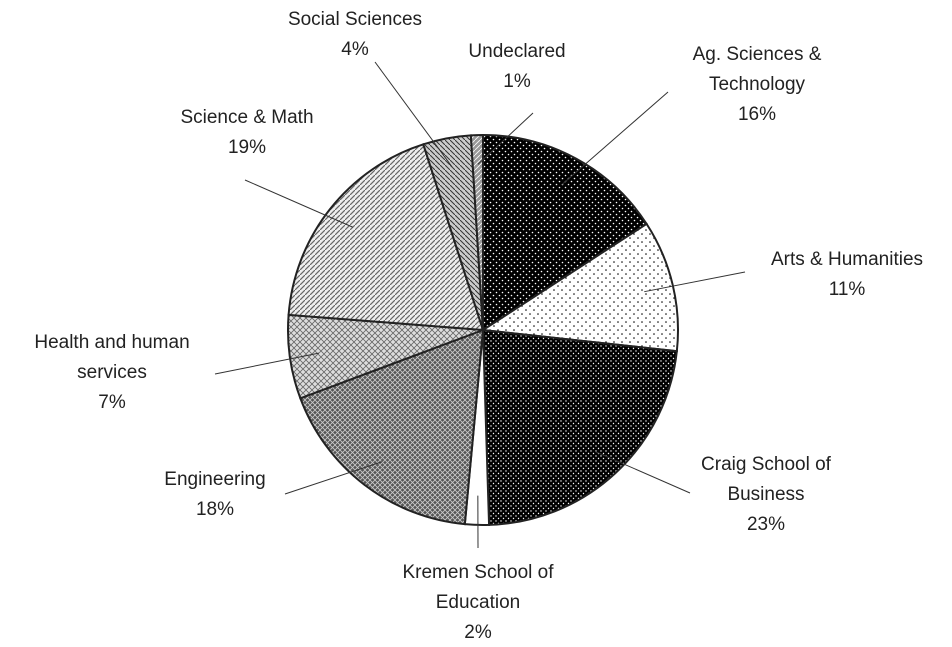 This screenshot has height=647, width=952. I want to click on slice-label: Kremen School of Education 2%, so click(478, 602).